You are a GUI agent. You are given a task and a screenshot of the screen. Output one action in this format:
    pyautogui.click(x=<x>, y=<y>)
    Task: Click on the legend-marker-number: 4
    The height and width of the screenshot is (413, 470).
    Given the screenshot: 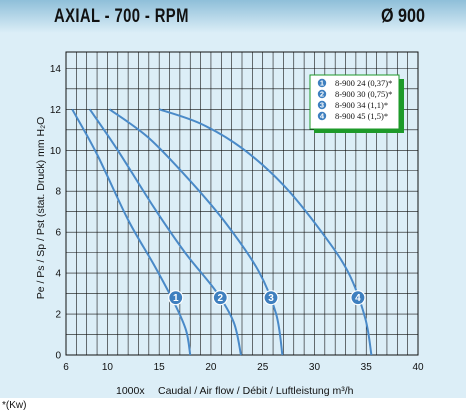 What is the action you would take?
    pyautogui.click(x=322, y=116)
    